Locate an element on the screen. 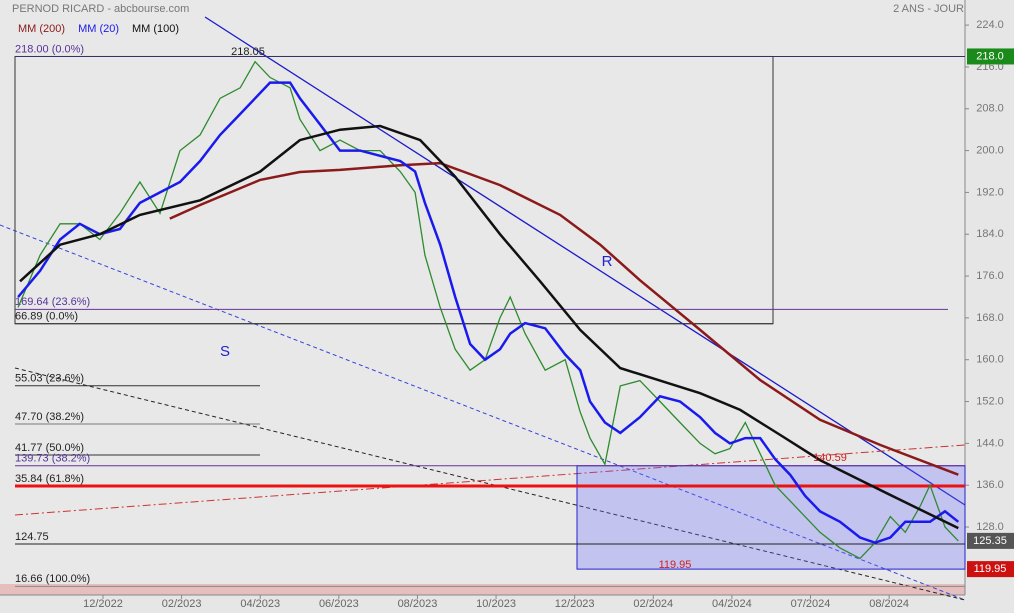 This screenshot has width=1014, height=613. x-tick-label: 10/2023 is located at coordinates (496, 604).